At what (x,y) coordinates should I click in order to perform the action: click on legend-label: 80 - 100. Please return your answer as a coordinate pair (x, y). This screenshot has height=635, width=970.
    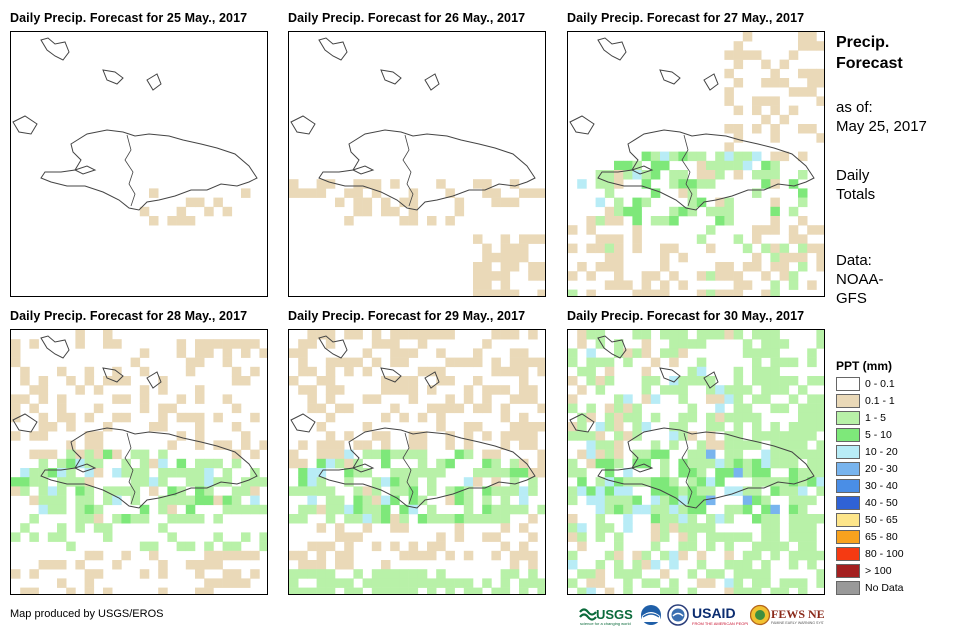
    Looking at the image, I should click on (884, 554).